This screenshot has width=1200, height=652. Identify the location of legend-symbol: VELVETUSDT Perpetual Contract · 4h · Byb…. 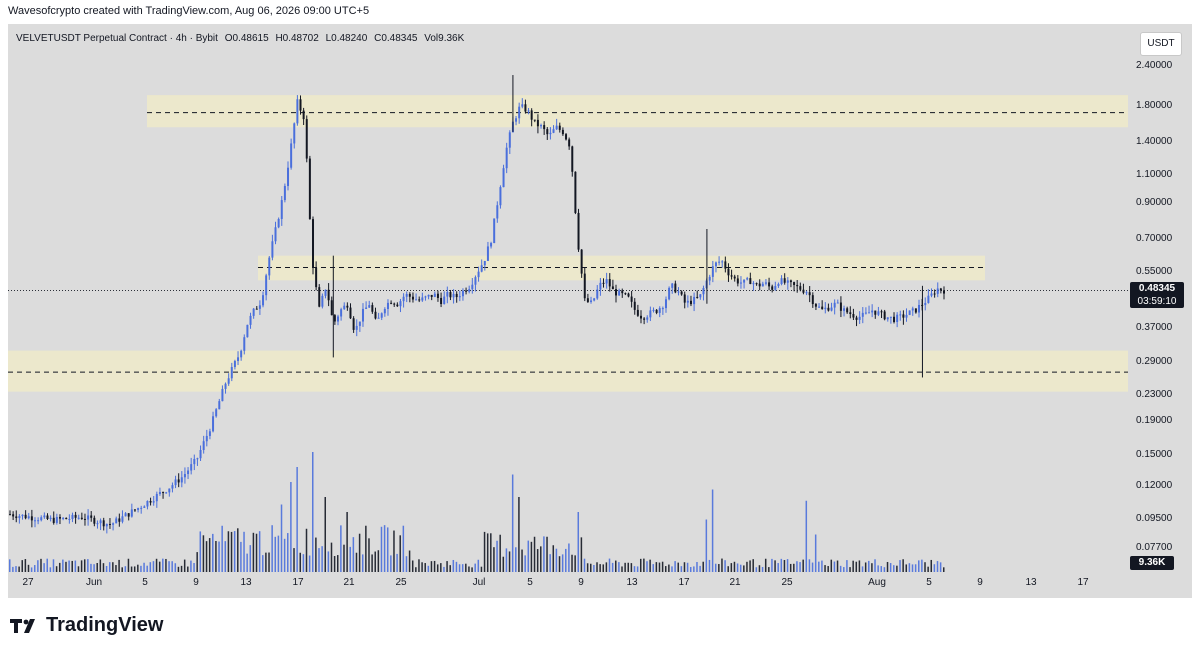
(117, 38).